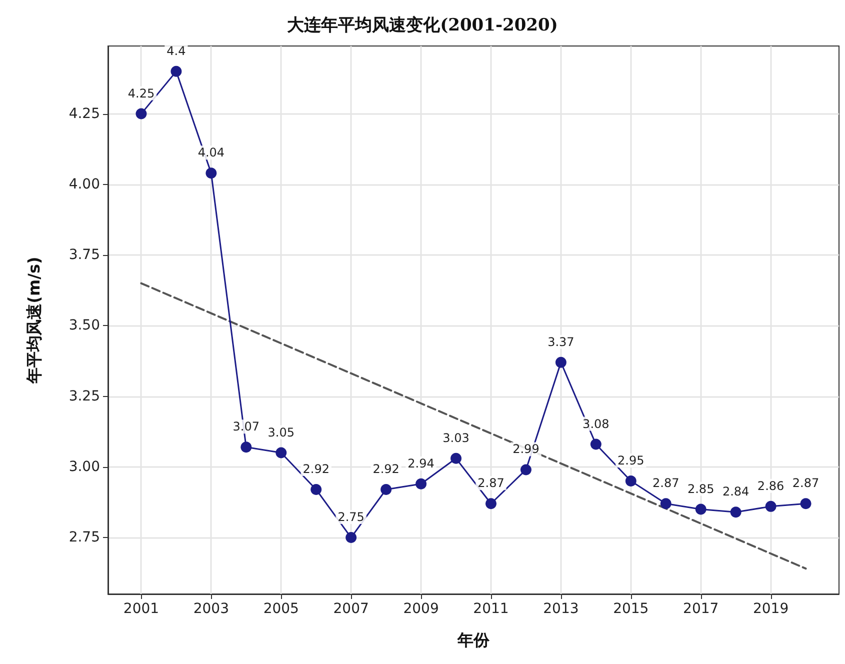 Image resolution: width=845 pixels, height=664 pixels. What do you see at coordinates (456, 437) in the screenshot?
I see `data-label: 3.03` at bounding box center [456, 437].